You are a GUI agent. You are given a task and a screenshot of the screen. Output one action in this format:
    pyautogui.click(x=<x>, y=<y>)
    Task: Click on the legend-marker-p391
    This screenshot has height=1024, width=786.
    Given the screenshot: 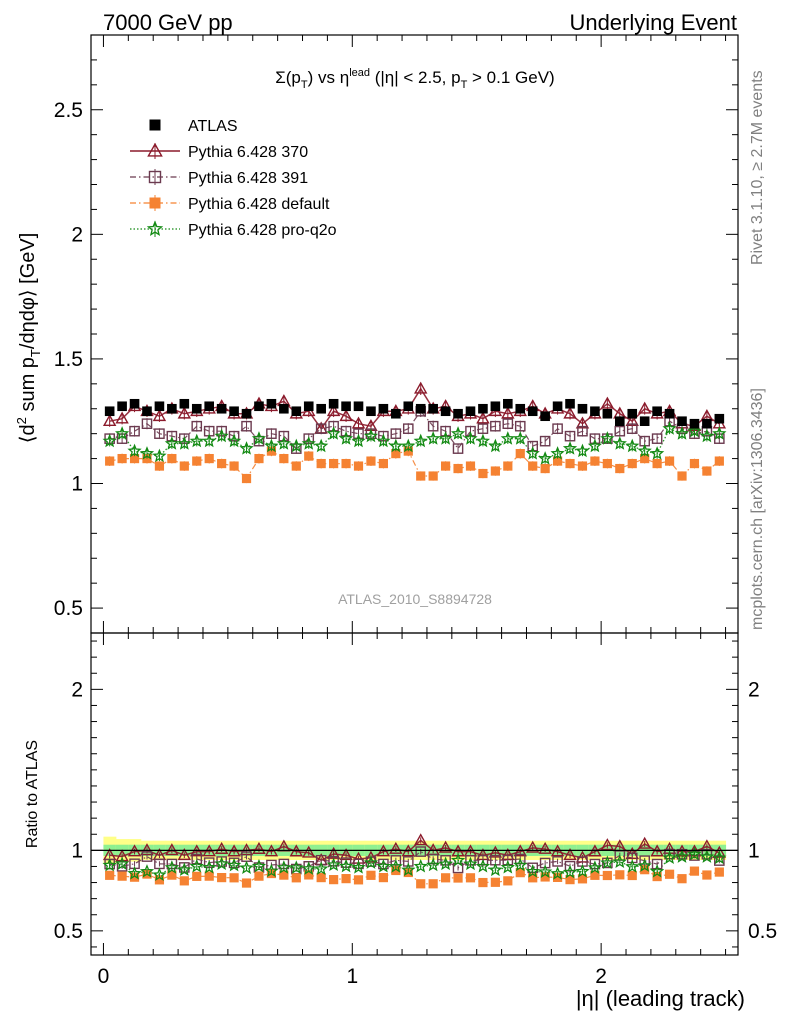 What is the action you would take?
    pyautogui.click(x=155, y=177)
    